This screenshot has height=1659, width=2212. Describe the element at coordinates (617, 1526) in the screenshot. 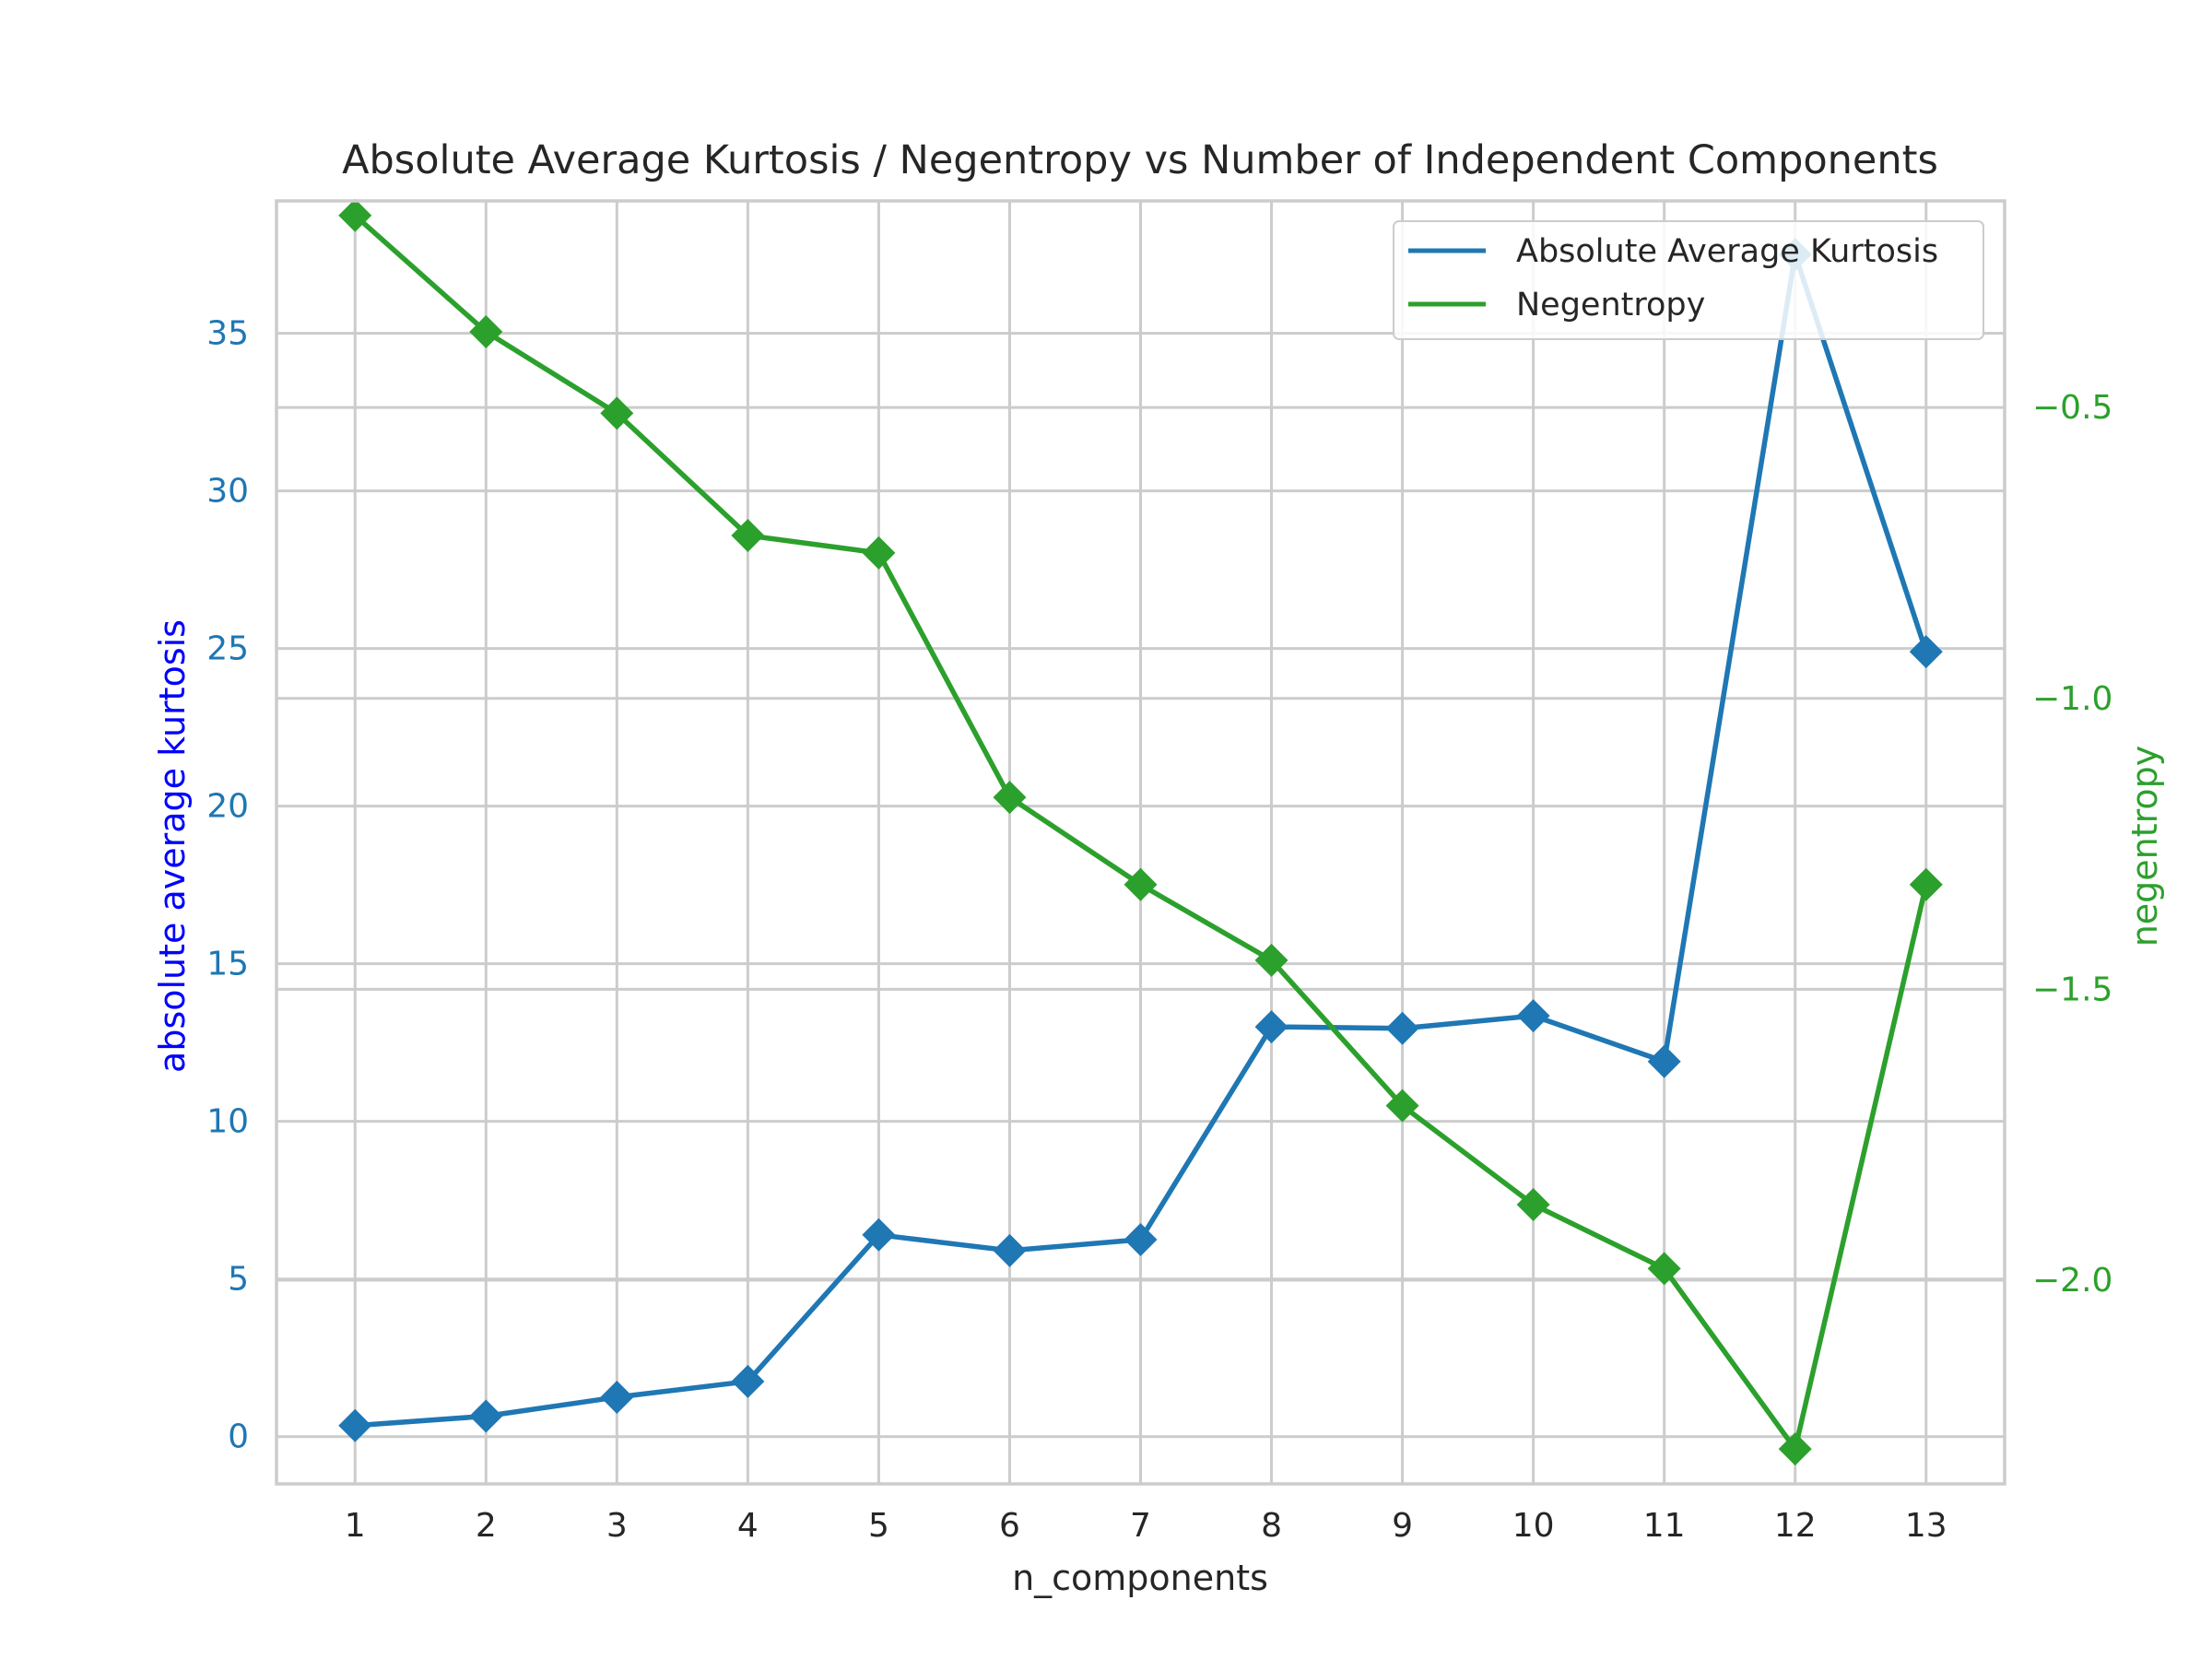

I see `x-tick-label: 3` at that location.